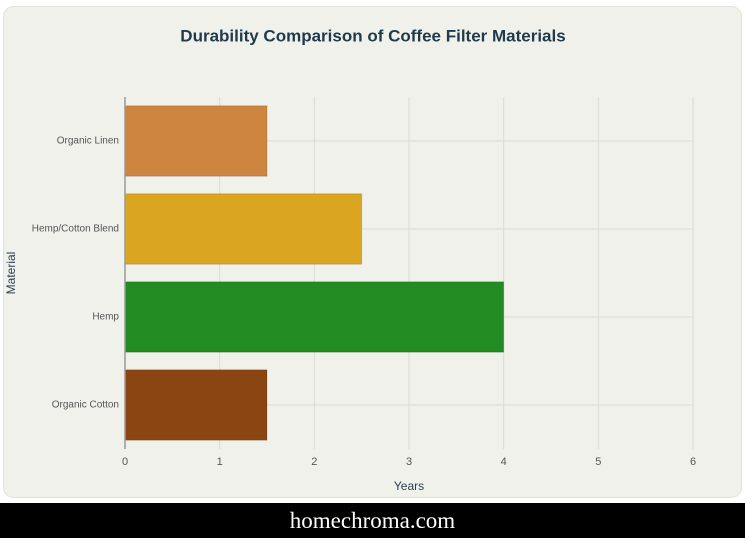 Image resolution: width=745 pixels, height=538 pixels. I want to click on footer-watermark: homechroma.com, so click(372, 520).